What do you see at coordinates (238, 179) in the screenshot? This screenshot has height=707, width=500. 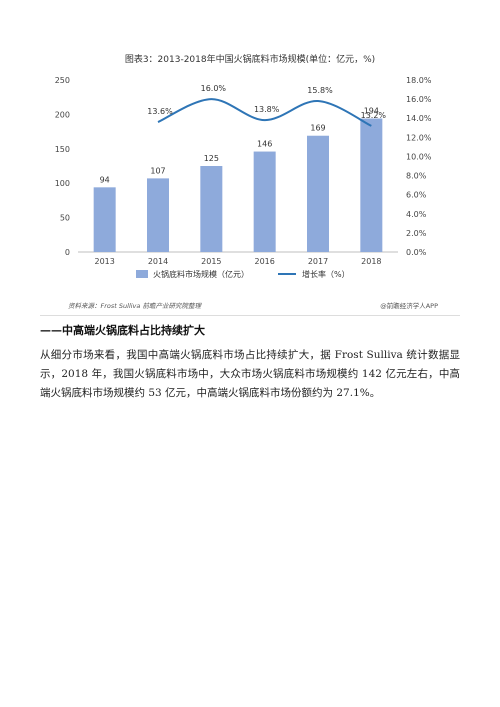 I see `bars: 94 107 125 146 169 194` at bounding box center [238, 179].